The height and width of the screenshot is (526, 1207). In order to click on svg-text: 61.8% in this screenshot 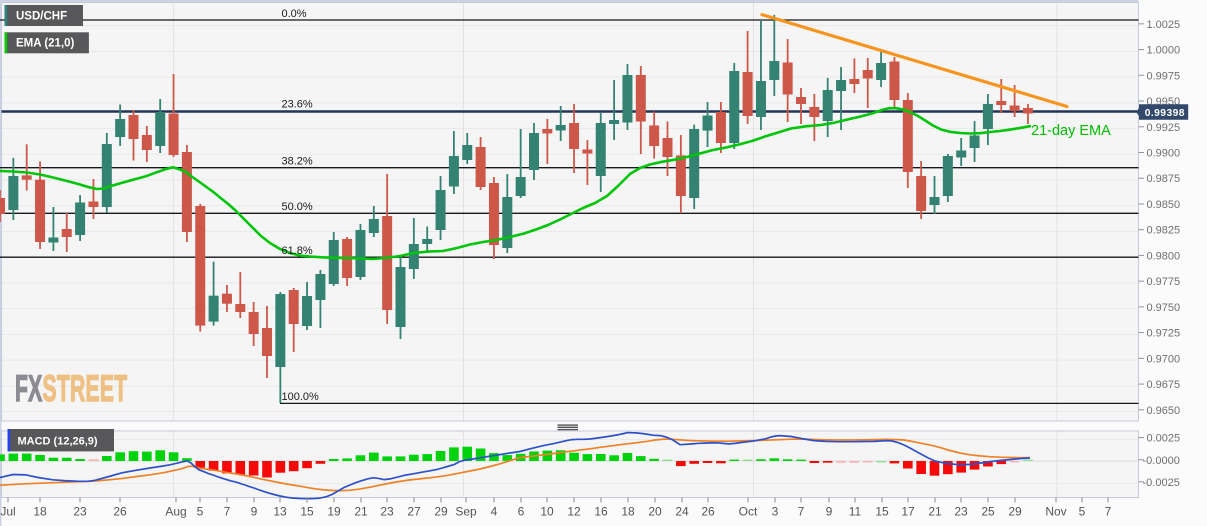, I will do `click(297, 251)`.